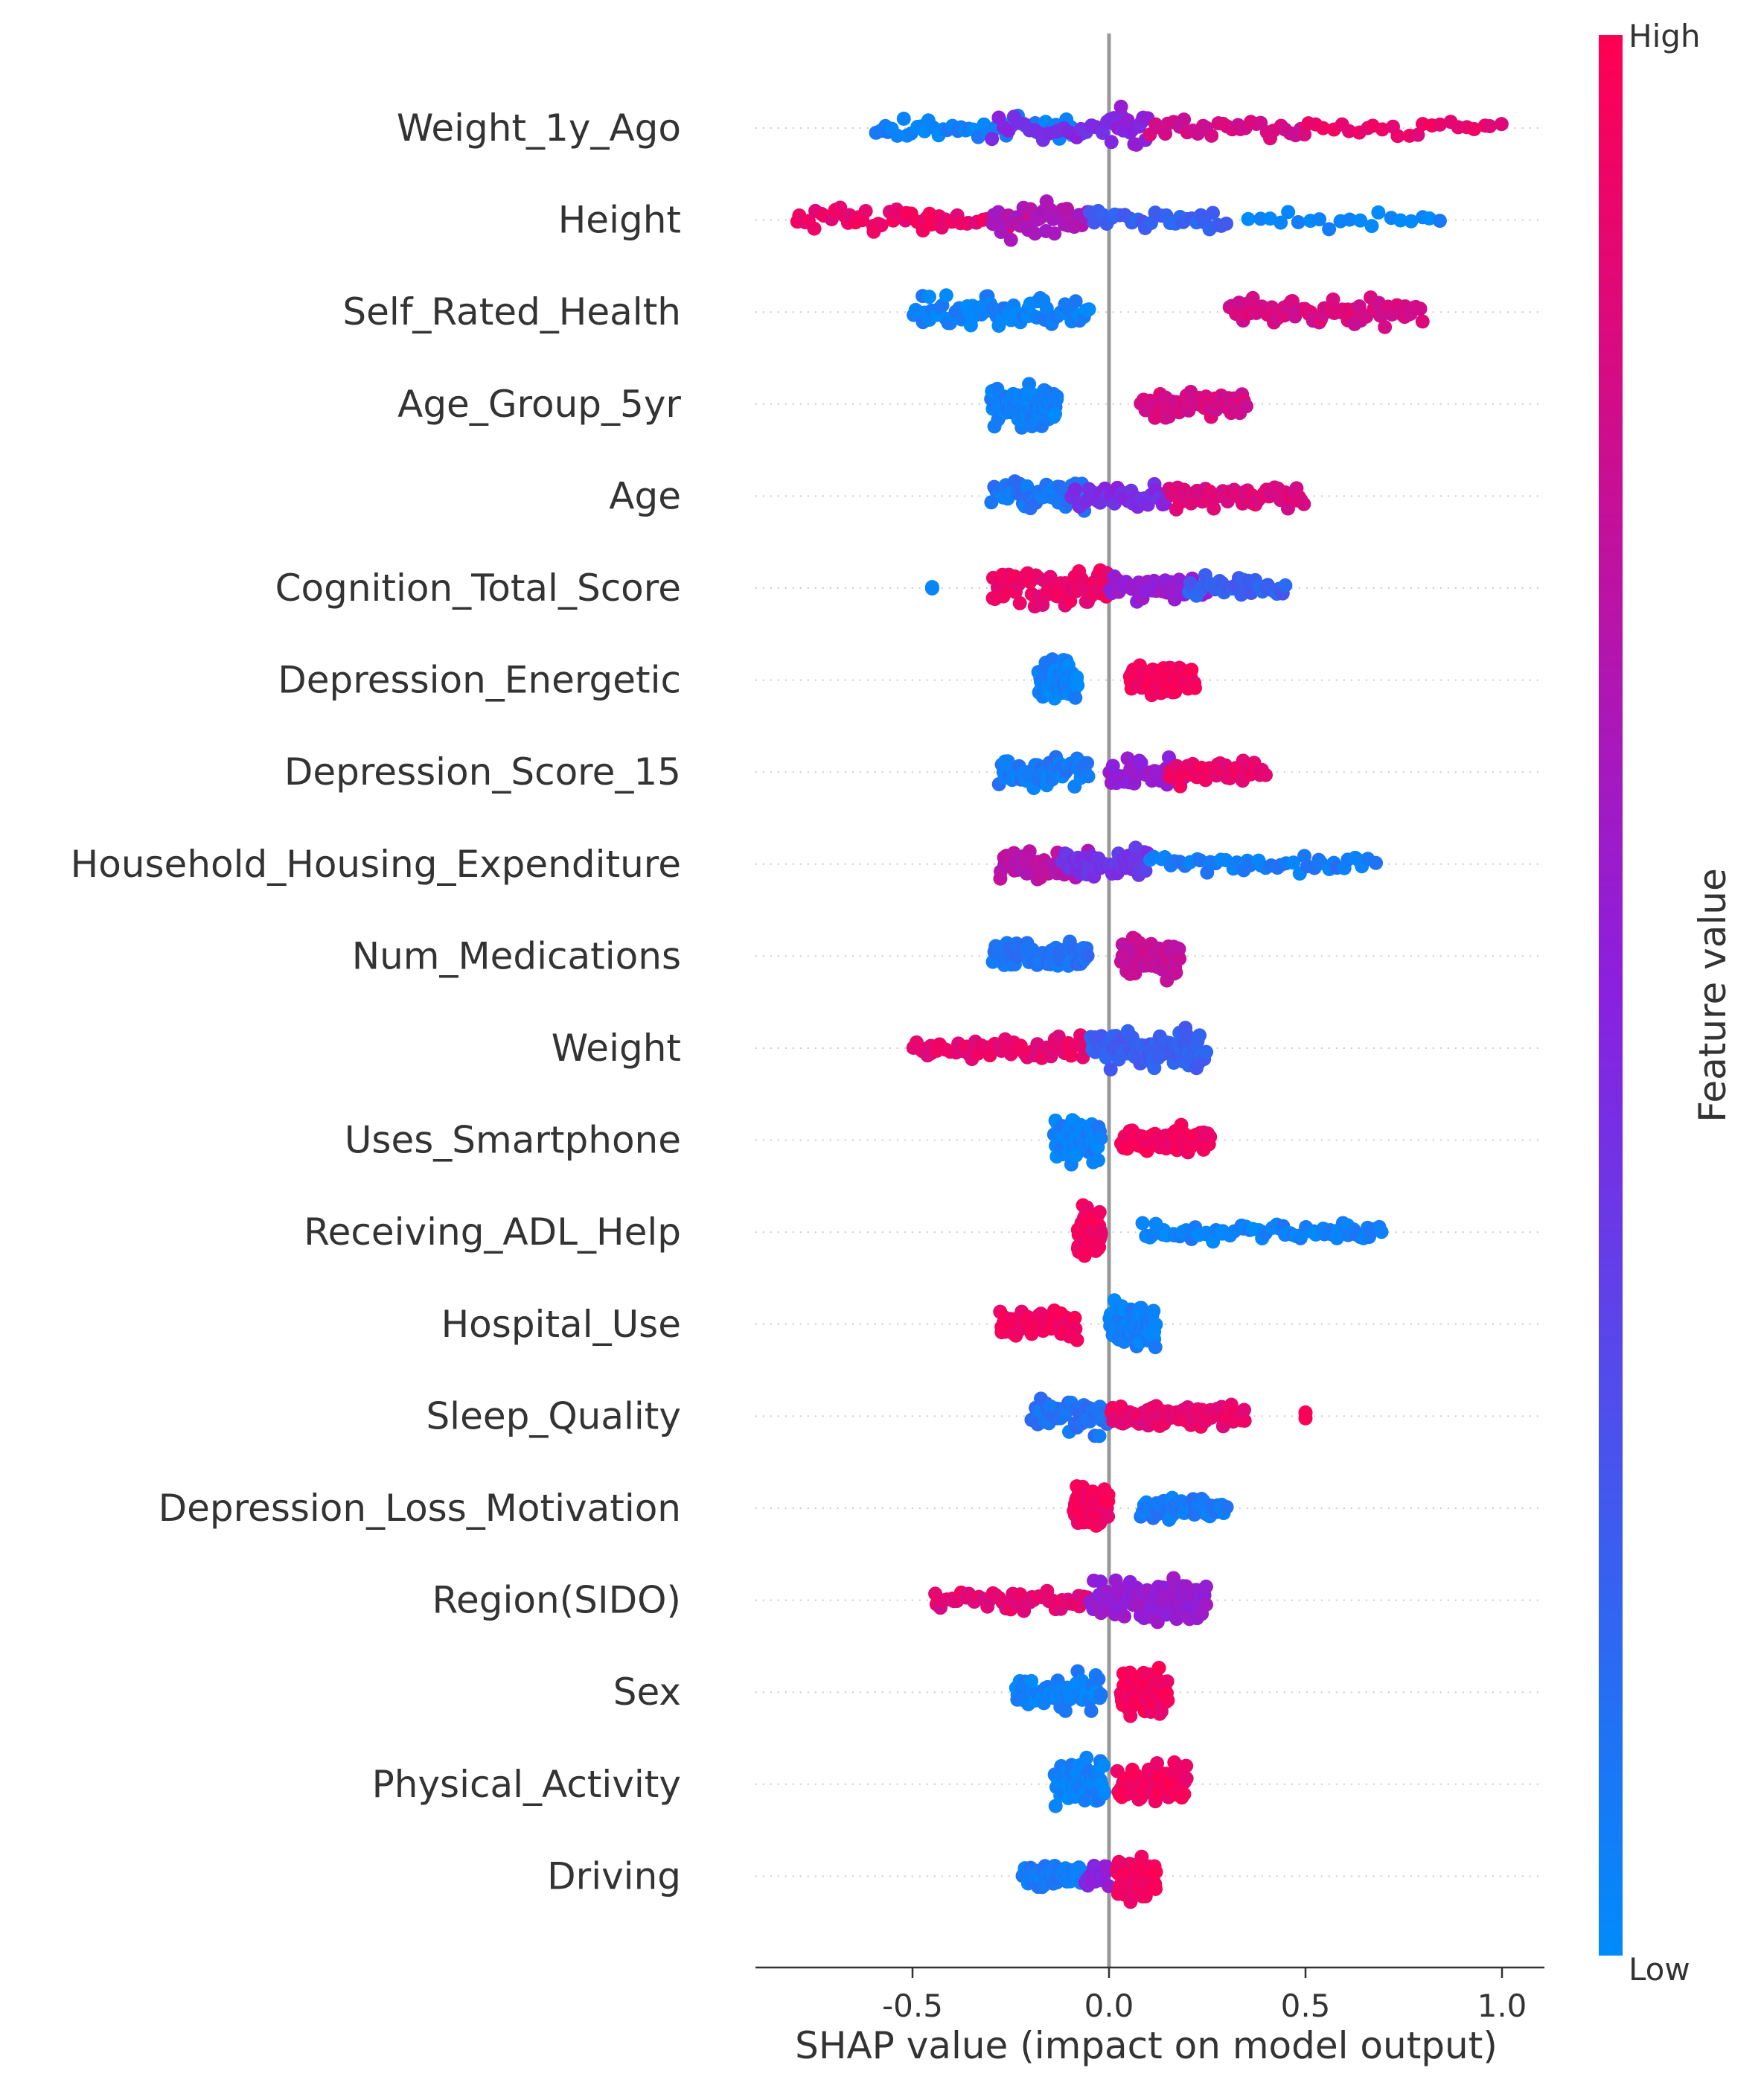  Describe the element at coordinates (553, 1415) in the screenshot. I see `feature-label: Sleep_Quality` at that location.